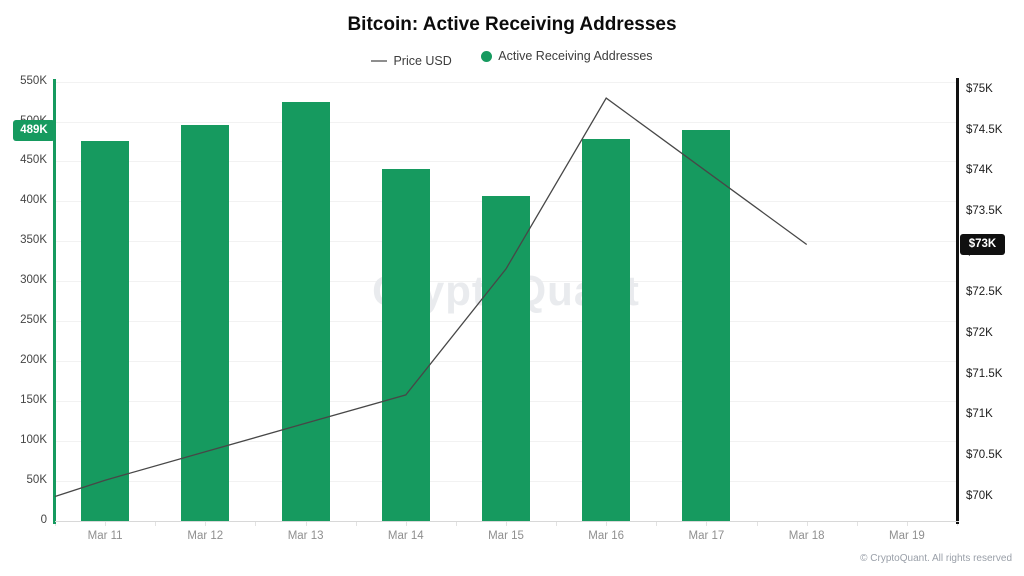 This screenshot has height=576, width=1024. Describe the element at coordinates (36, 480) in the screenshot. I see `left-axis-tick-label: 50K` at that location.